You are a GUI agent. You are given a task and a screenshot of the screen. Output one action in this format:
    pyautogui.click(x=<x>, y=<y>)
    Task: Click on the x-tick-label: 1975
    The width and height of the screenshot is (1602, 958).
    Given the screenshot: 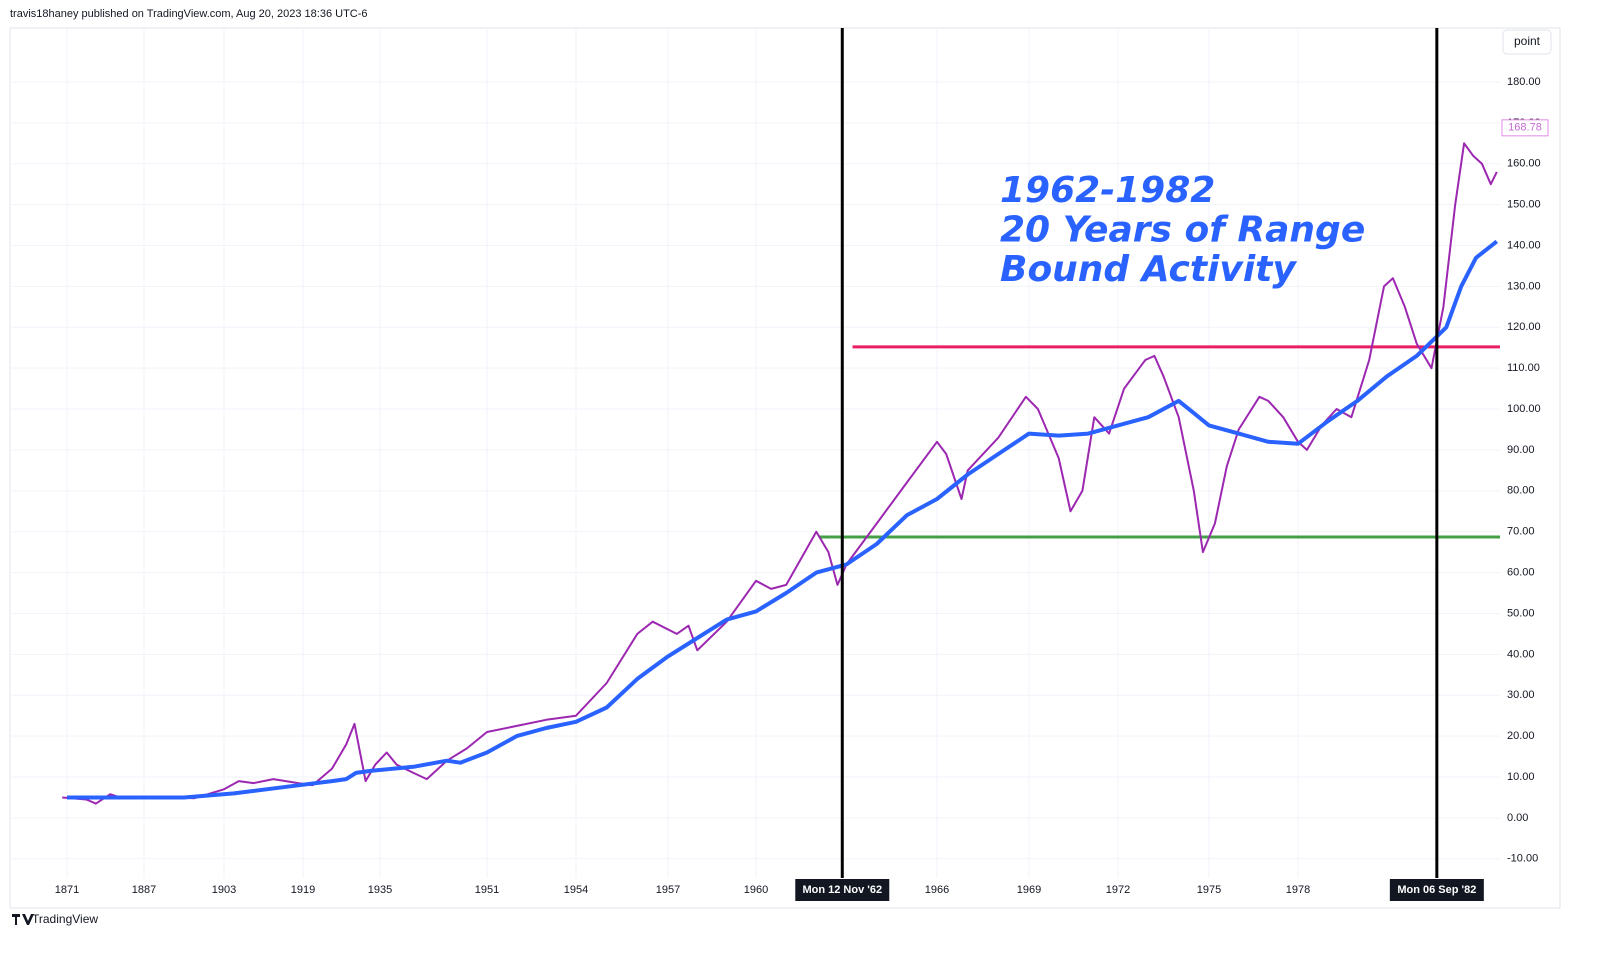 What is the action you would take?
    pyautogui.click(x=1209, y=890)
    